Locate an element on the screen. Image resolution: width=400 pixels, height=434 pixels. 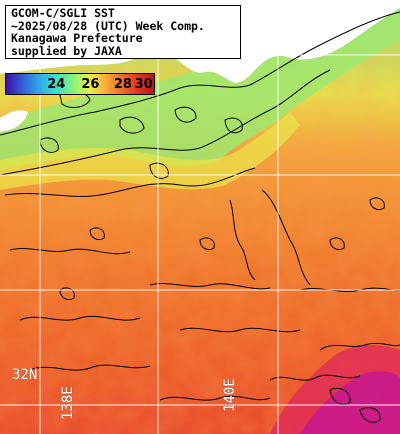
title-line-4: supplied by JAXA is located at coordinates (66, 50).